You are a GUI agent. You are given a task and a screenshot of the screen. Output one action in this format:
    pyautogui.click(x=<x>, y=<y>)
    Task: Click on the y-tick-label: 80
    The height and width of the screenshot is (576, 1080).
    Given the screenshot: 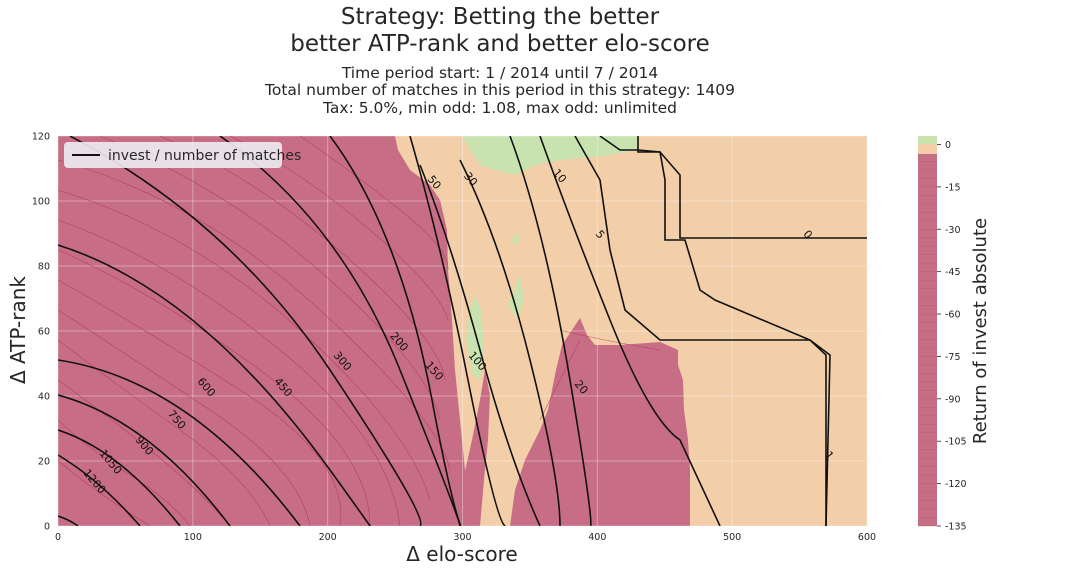 What is the action you would take?
    pyautogui.click(x=44, y=267)
    